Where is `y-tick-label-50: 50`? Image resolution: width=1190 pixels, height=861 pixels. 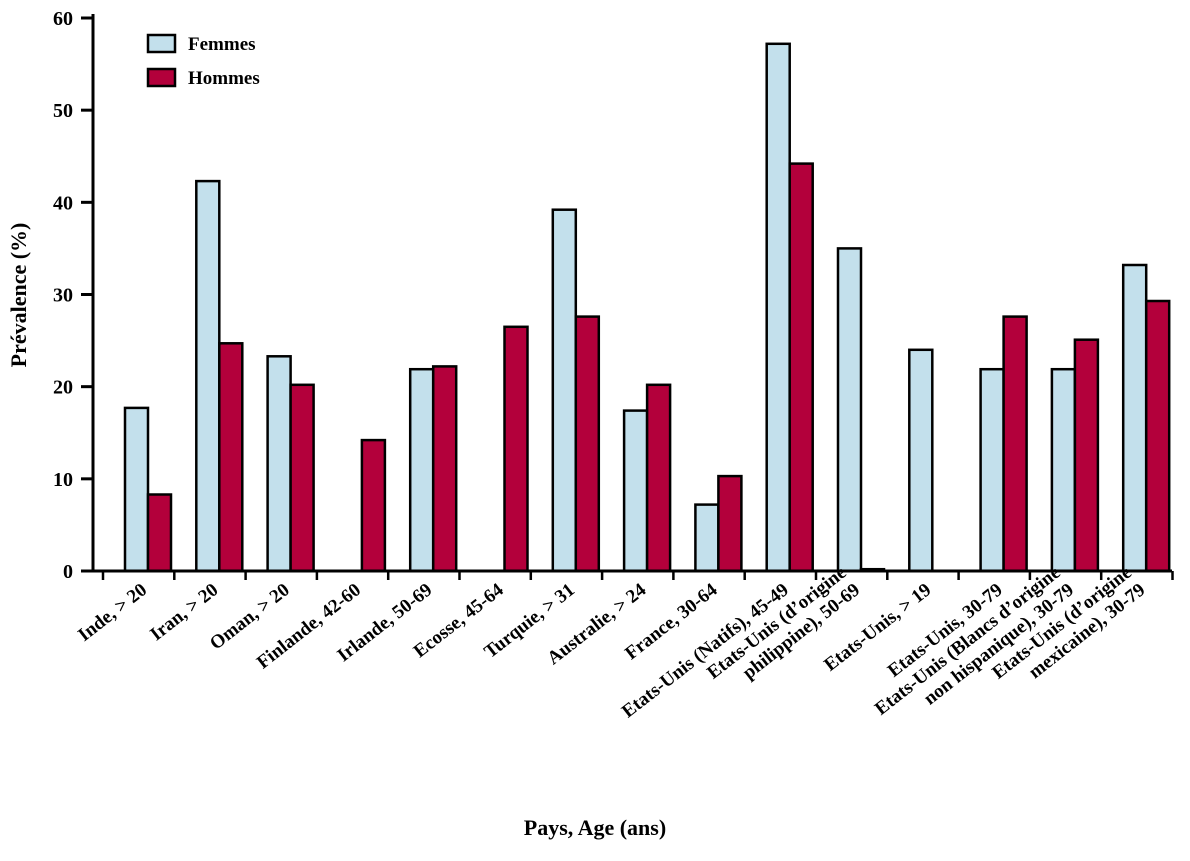 y-tick-label-50: 50 is located at coordinates (63, 111).